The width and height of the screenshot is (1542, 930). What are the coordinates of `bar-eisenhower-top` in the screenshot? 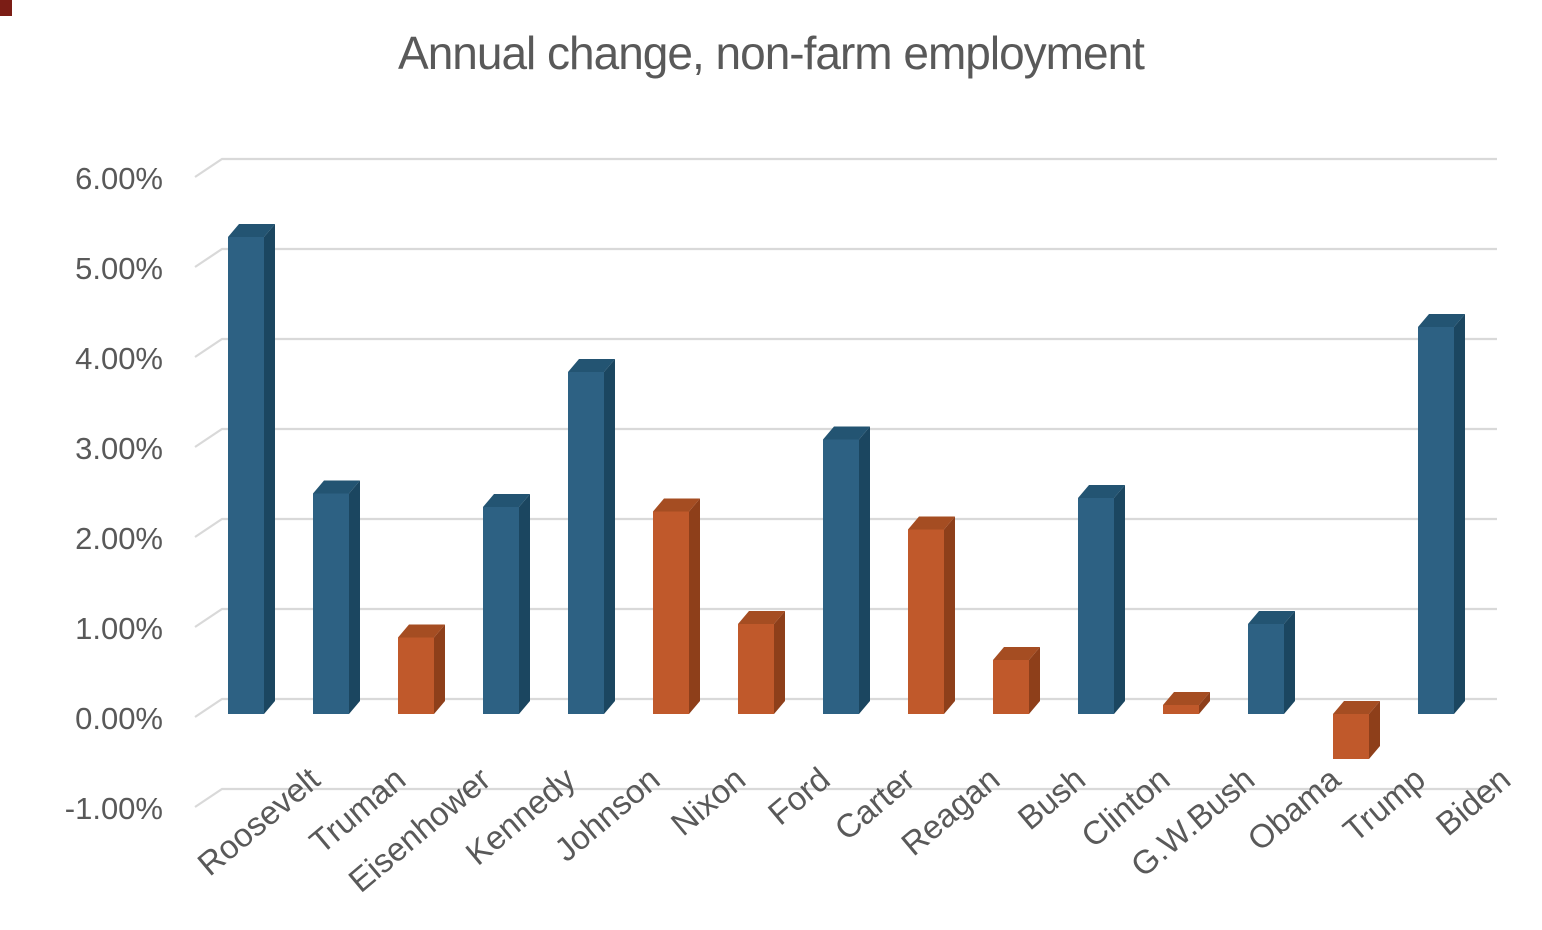 It's located at (421, 631).